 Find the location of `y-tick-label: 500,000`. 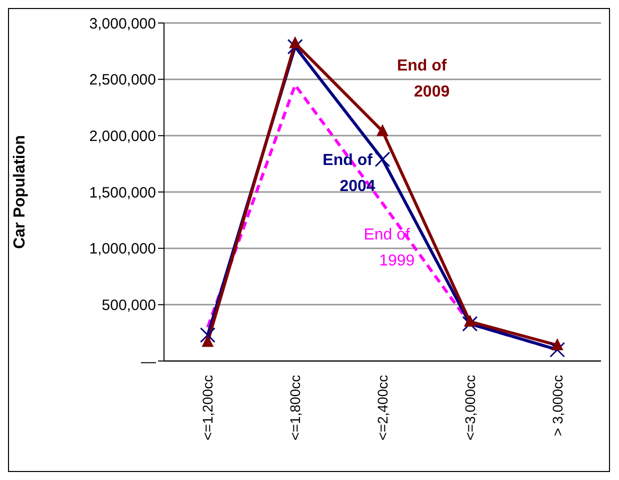

y-tick-label: 500,000 is located at coordinates (129, 305).